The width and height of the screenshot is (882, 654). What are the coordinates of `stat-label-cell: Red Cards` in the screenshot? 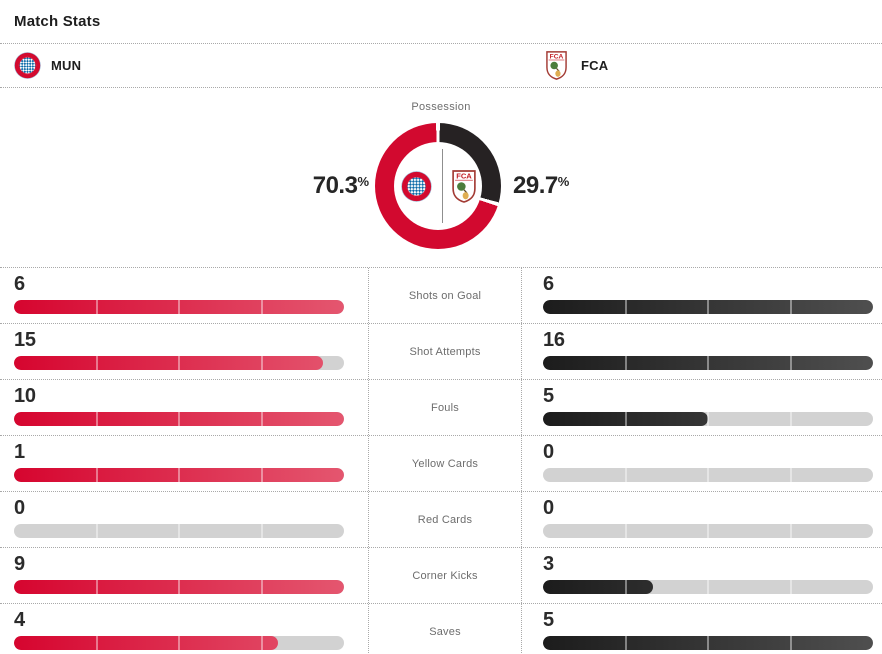 It's located at (445, 519).